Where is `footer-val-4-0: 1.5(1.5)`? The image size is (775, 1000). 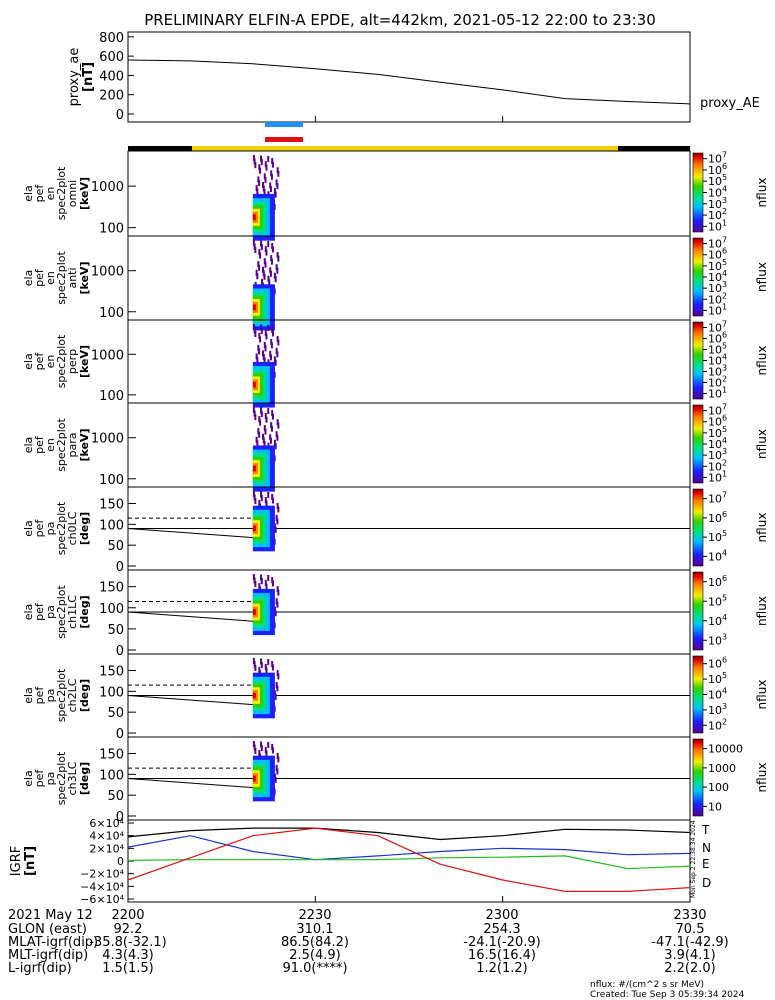
footer-val-4-0: 1.5(1.5) is located at coordinates (128, 968).